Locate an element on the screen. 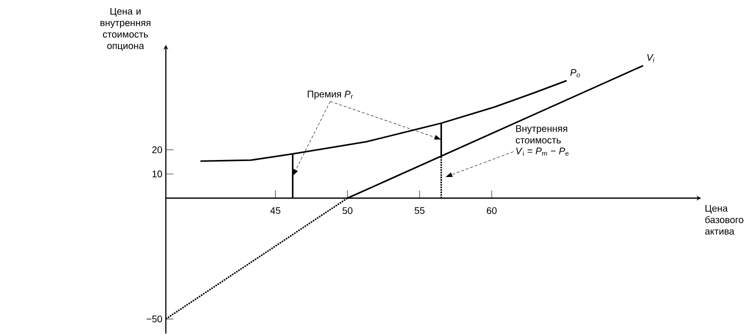 Image resolution: width=752 pixels, height=334 pixels. y-tick-label: 10 is located at coordinates (157, 174).